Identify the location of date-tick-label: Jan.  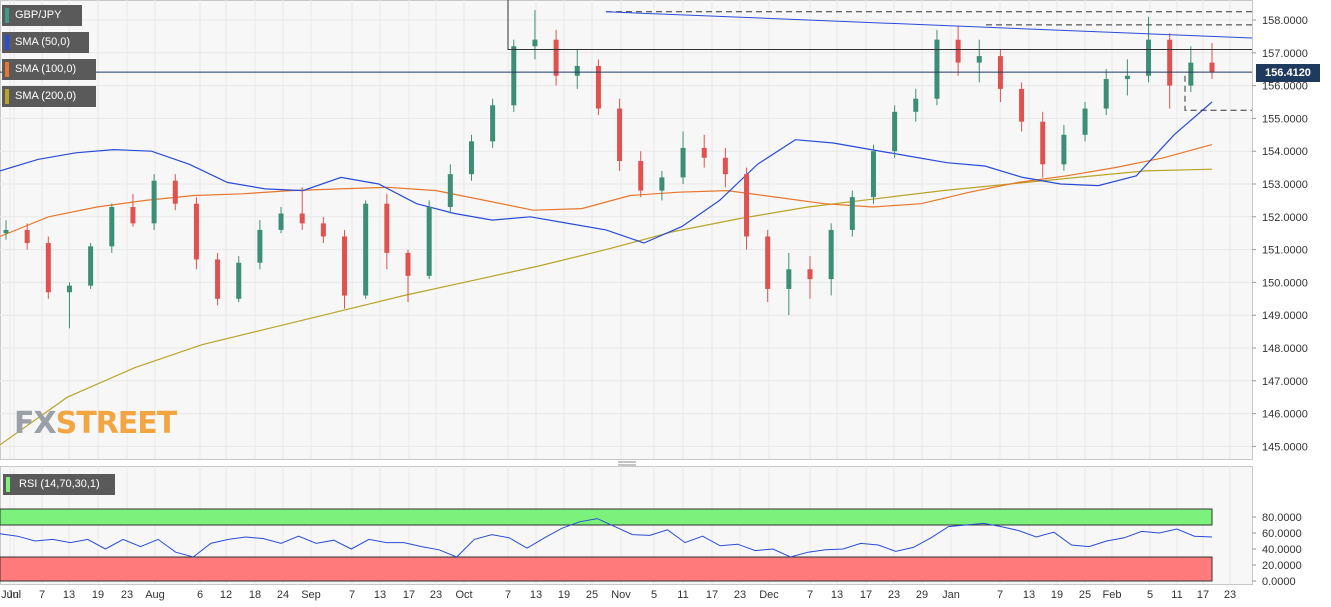
(951, 595).